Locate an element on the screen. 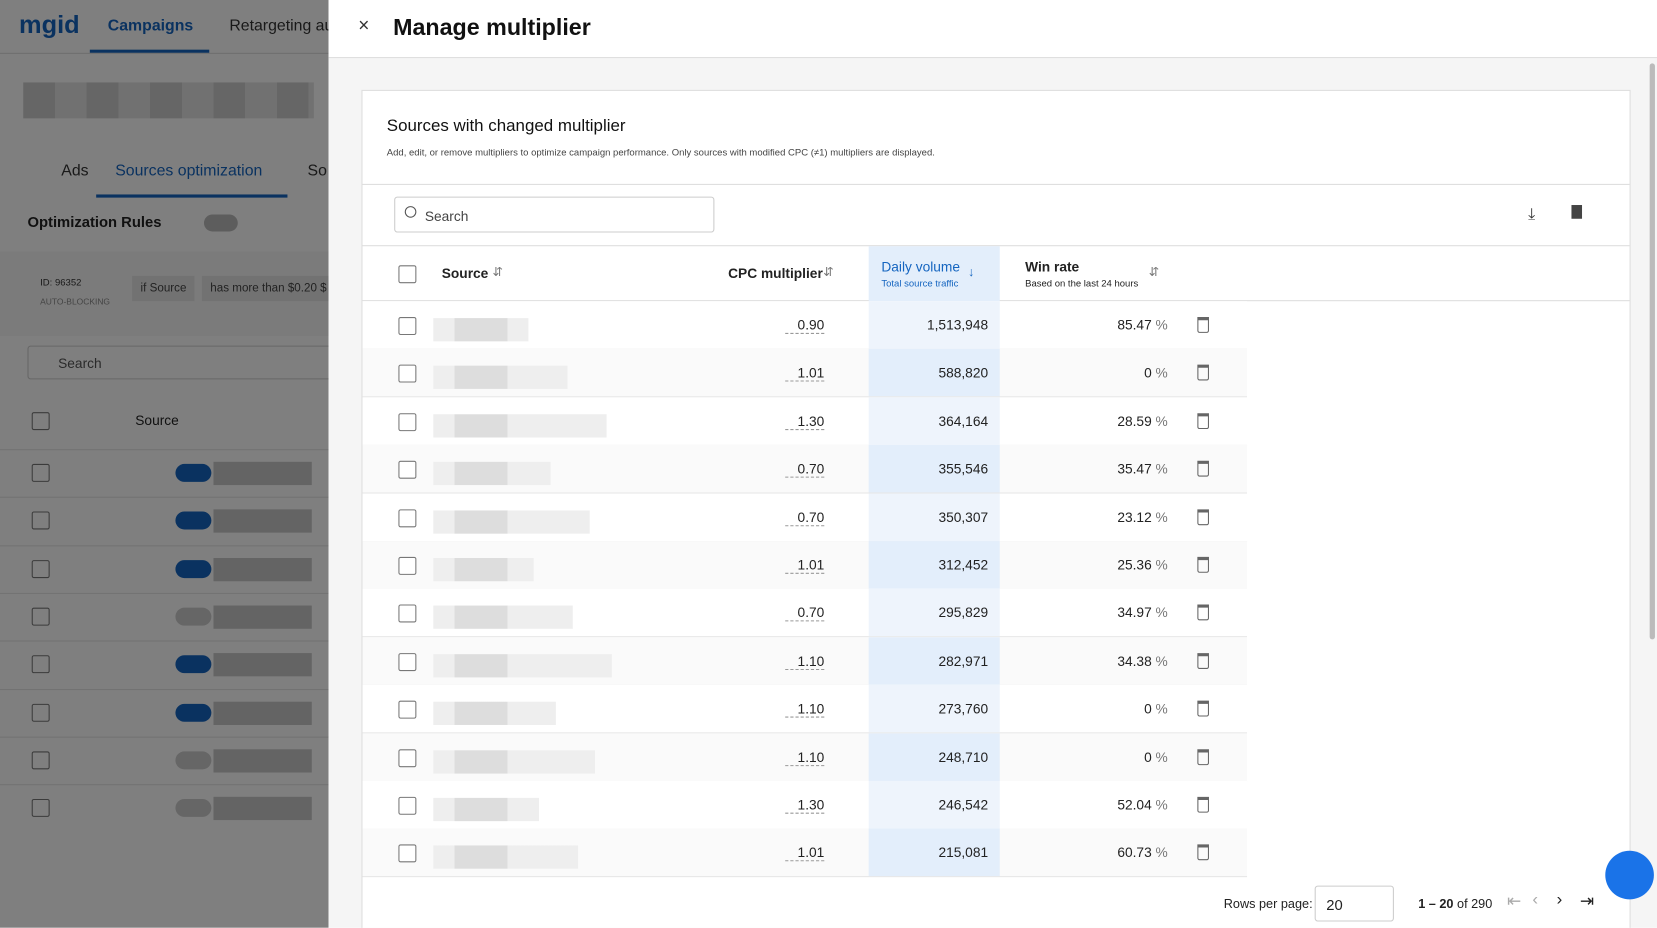 The width and height of the screenshot is (1657, 928). win-rate: 0 % is located at coordinates (1096, 757).